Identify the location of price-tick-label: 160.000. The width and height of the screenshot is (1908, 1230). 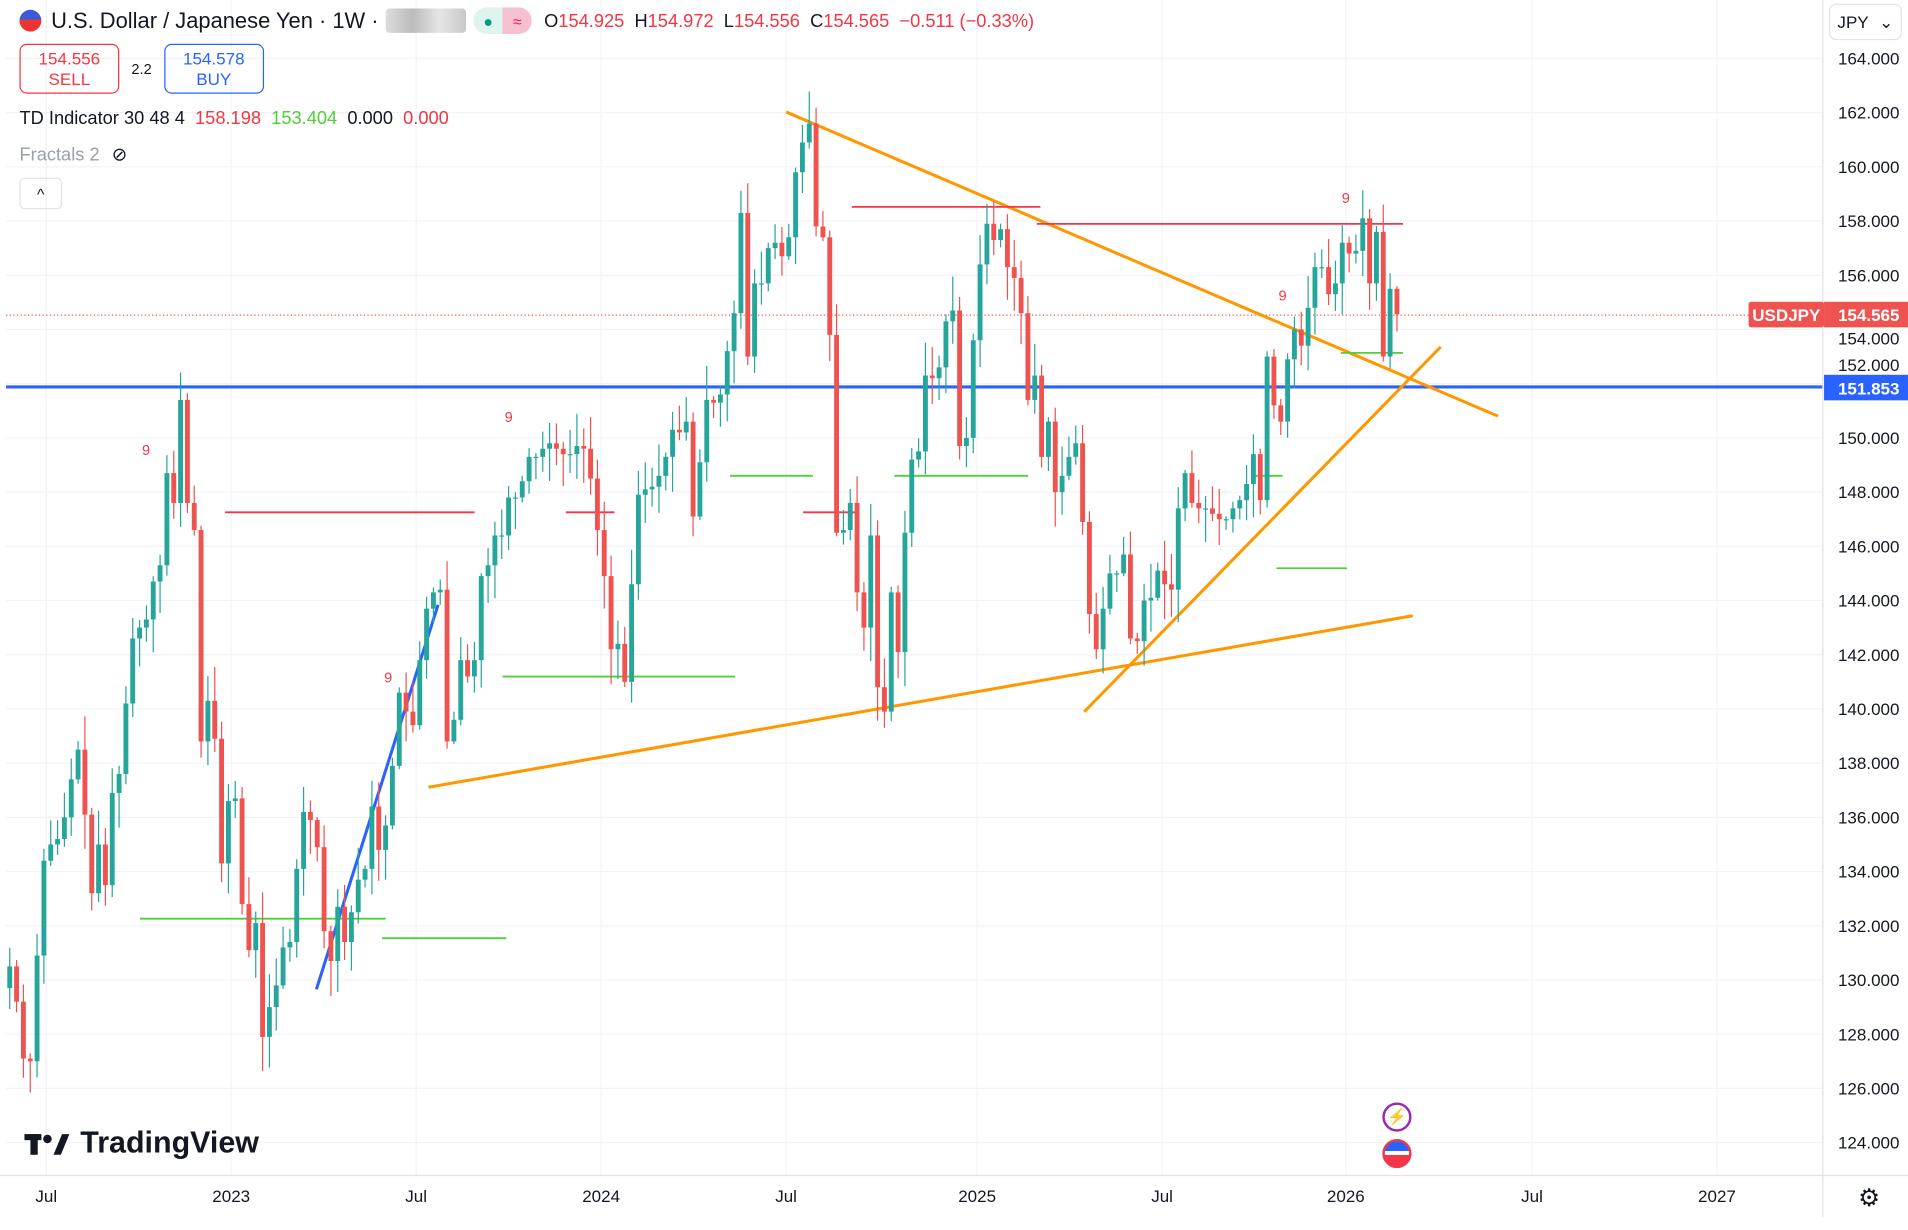
(1869, 167).